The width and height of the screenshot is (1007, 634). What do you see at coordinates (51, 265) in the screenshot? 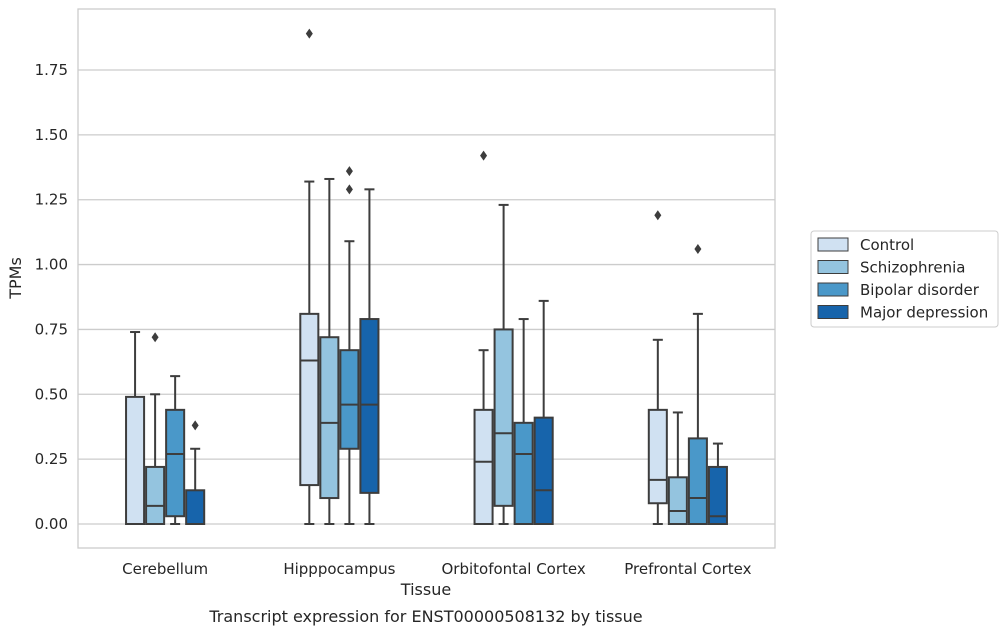
I see `y-tick-label: 1.00` at bounding box center [51, 265].